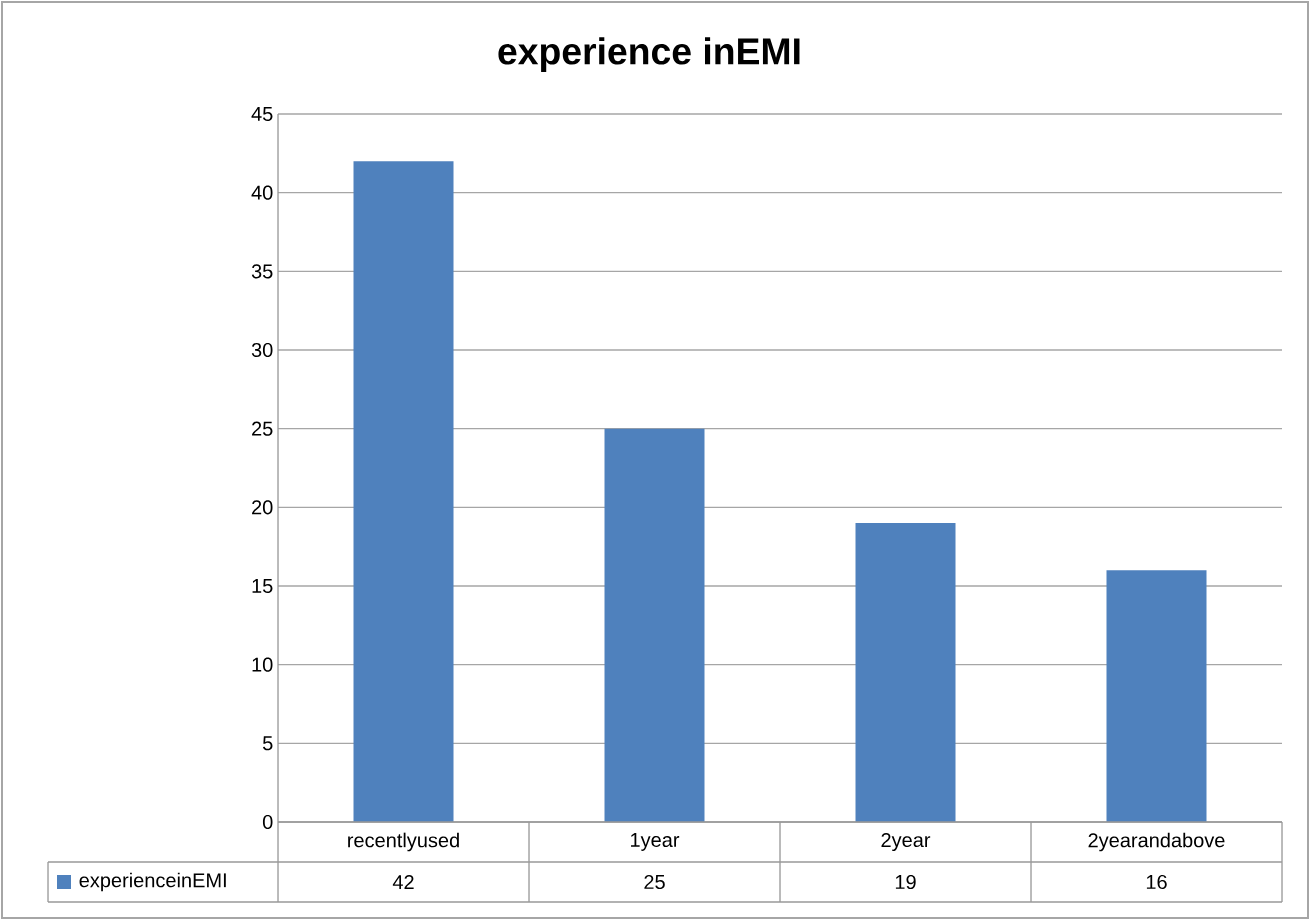 Image resolution: width=1310 pixels, height=920 pixels. I want to click on data-label: 42, so click(403, 882).